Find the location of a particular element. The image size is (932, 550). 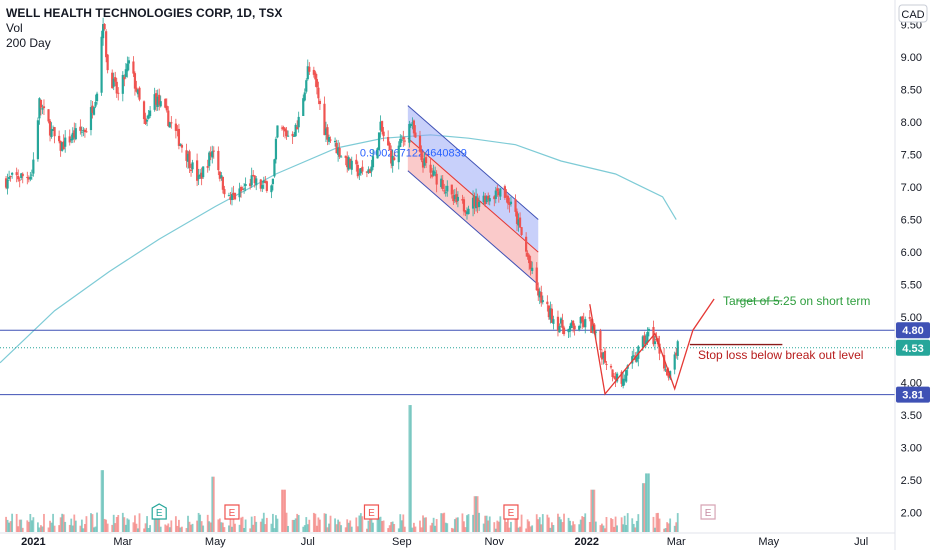

time-tick-label: Jul is located at coordinates (308, 542).